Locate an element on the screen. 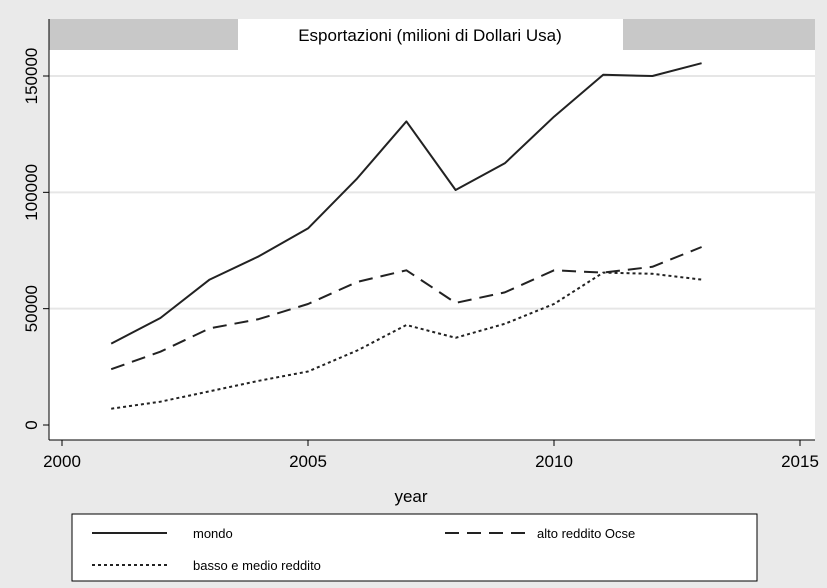 The image size is (827, 588). x-tick-label-2010: 2010 is located at coordinates (554, 461).